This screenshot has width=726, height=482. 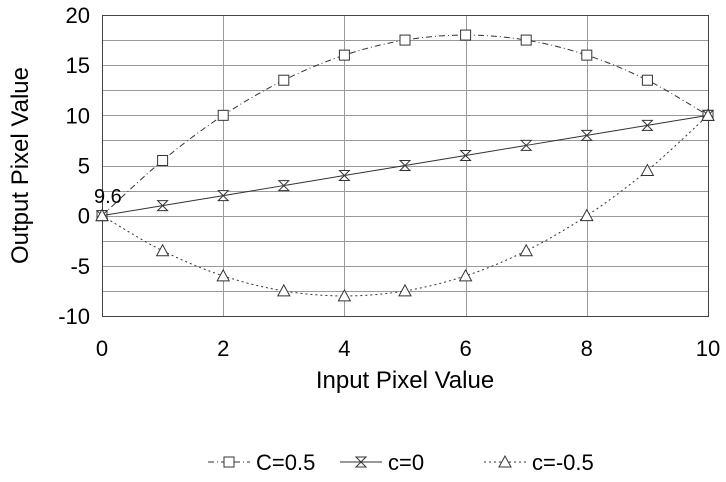 What do you see at coordinates (382, 462) in the screenshot?
I see `legend-item: c=0` at bounding box center [382, 462].